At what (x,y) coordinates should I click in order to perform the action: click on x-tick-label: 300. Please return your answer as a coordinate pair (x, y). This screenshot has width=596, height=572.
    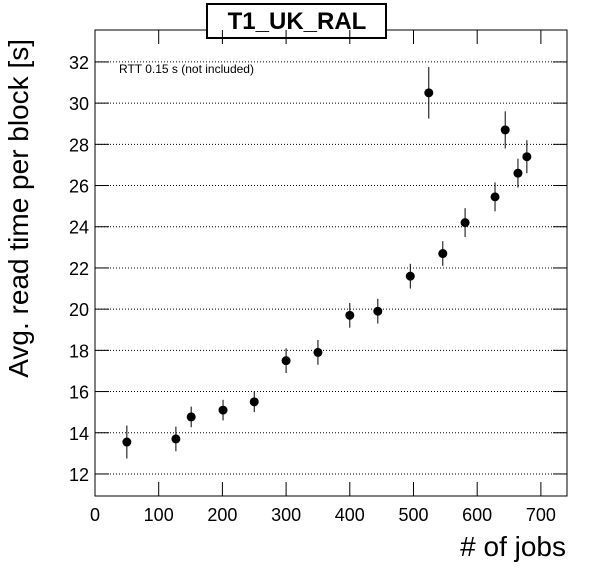
    Looking at the image, I should click on (286, 515).